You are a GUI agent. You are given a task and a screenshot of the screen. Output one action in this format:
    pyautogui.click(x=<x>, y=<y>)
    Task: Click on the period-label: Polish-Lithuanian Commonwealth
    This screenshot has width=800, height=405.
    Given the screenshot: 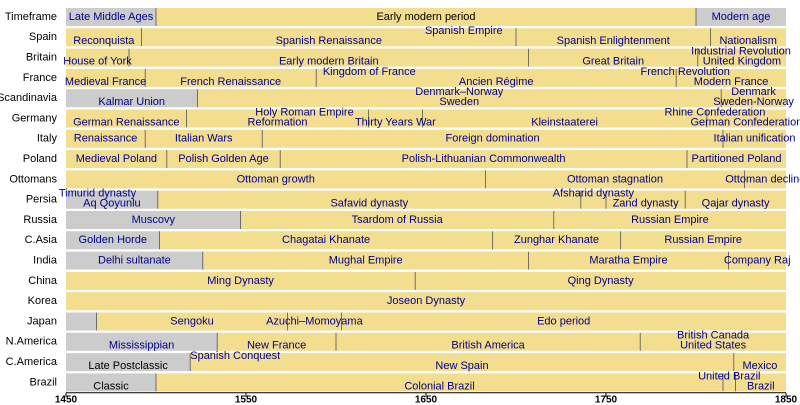 What is the action you would take?
    pyautogui.click(x=484, y=159)
    